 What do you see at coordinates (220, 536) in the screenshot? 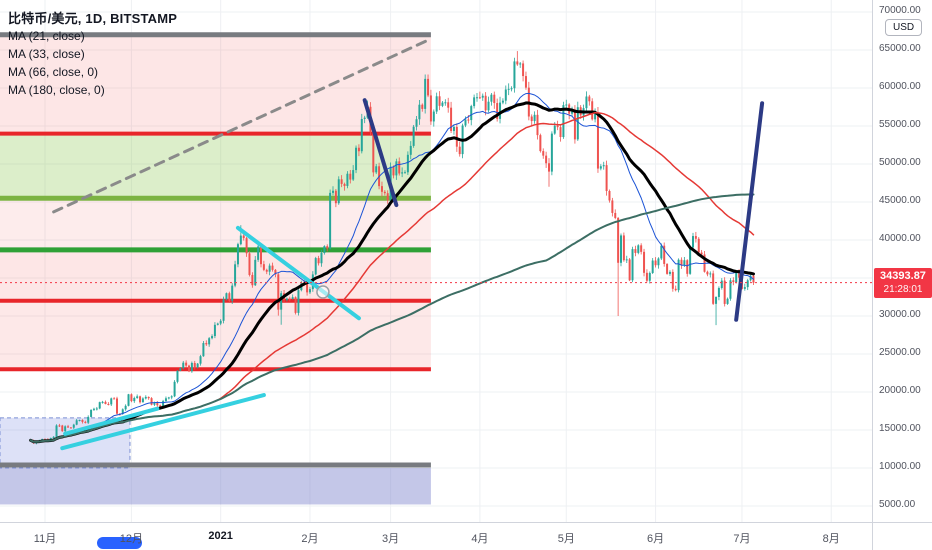
I see `time-tick-label: 2021` at bounding box center [220, 536].